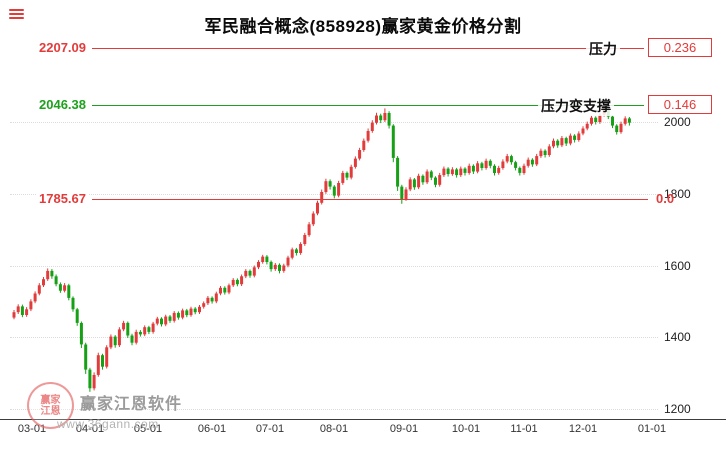  I want to click on y-axis-label: 1400, so click(677, 337).